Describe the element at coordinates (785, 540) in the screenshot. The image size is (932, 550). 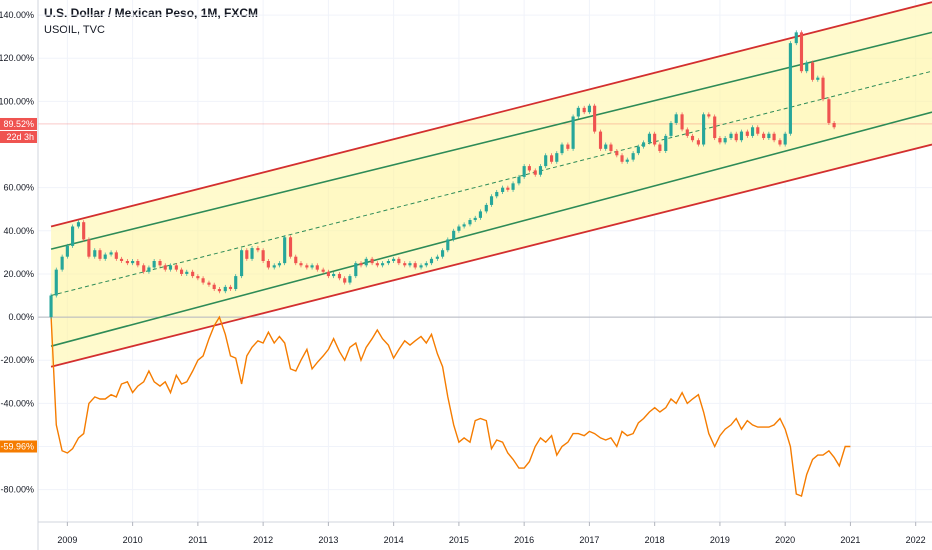
I see `x-tick-label: 2020` at that location.